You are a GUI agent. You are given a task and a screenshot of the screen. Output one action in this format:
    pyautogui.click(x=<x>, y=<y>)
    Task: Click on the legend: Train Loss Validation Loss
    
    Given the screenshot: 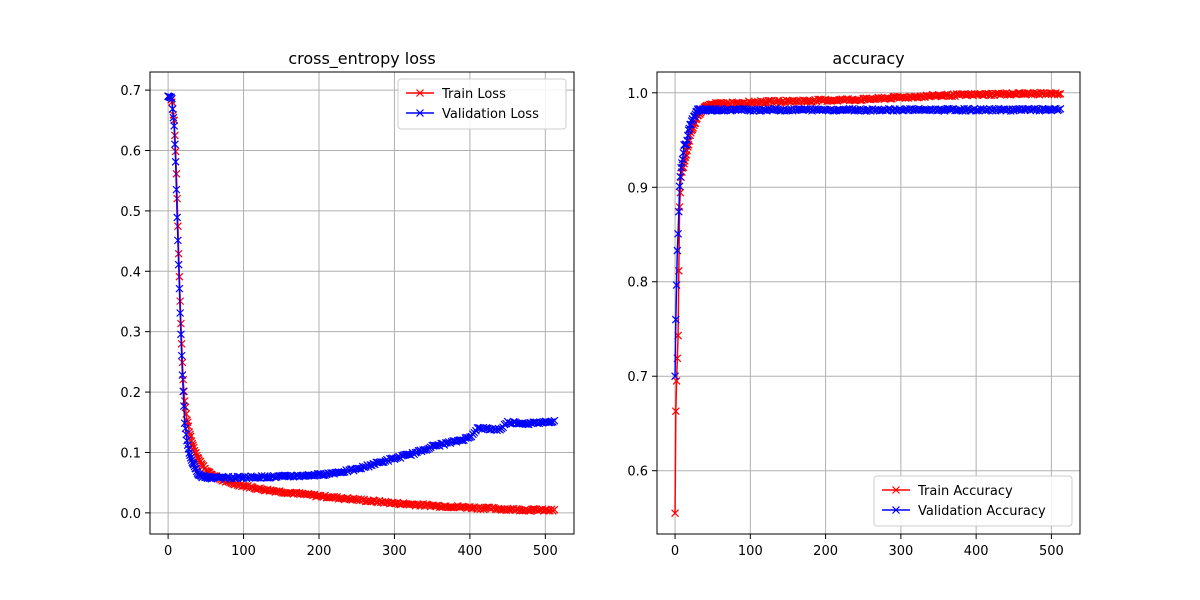 What is the action you would take?
    pyautogui.click(x=482, y=104)
    